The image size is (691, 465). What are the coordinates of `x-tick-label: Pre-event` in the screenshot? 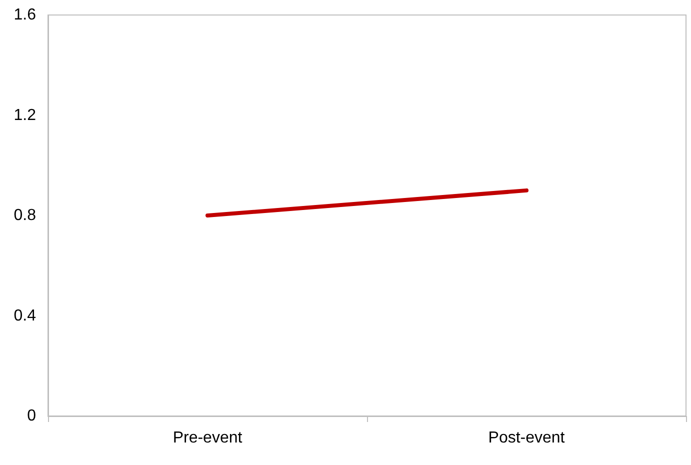 It's located at (207, 438).